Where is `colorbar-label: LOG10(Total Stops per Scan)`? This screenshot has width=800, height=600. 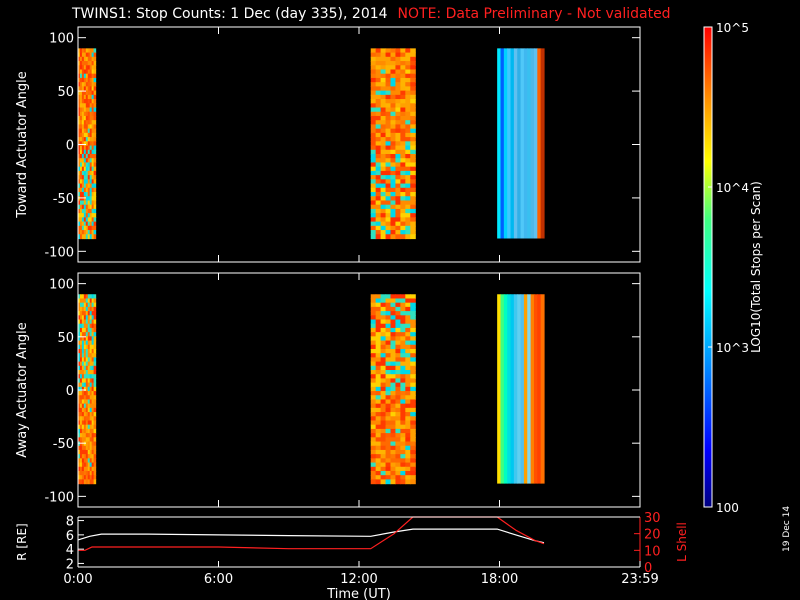 colorbar-label: LOG10(Total Stops per Scan) is located at coordinates (756, 267).